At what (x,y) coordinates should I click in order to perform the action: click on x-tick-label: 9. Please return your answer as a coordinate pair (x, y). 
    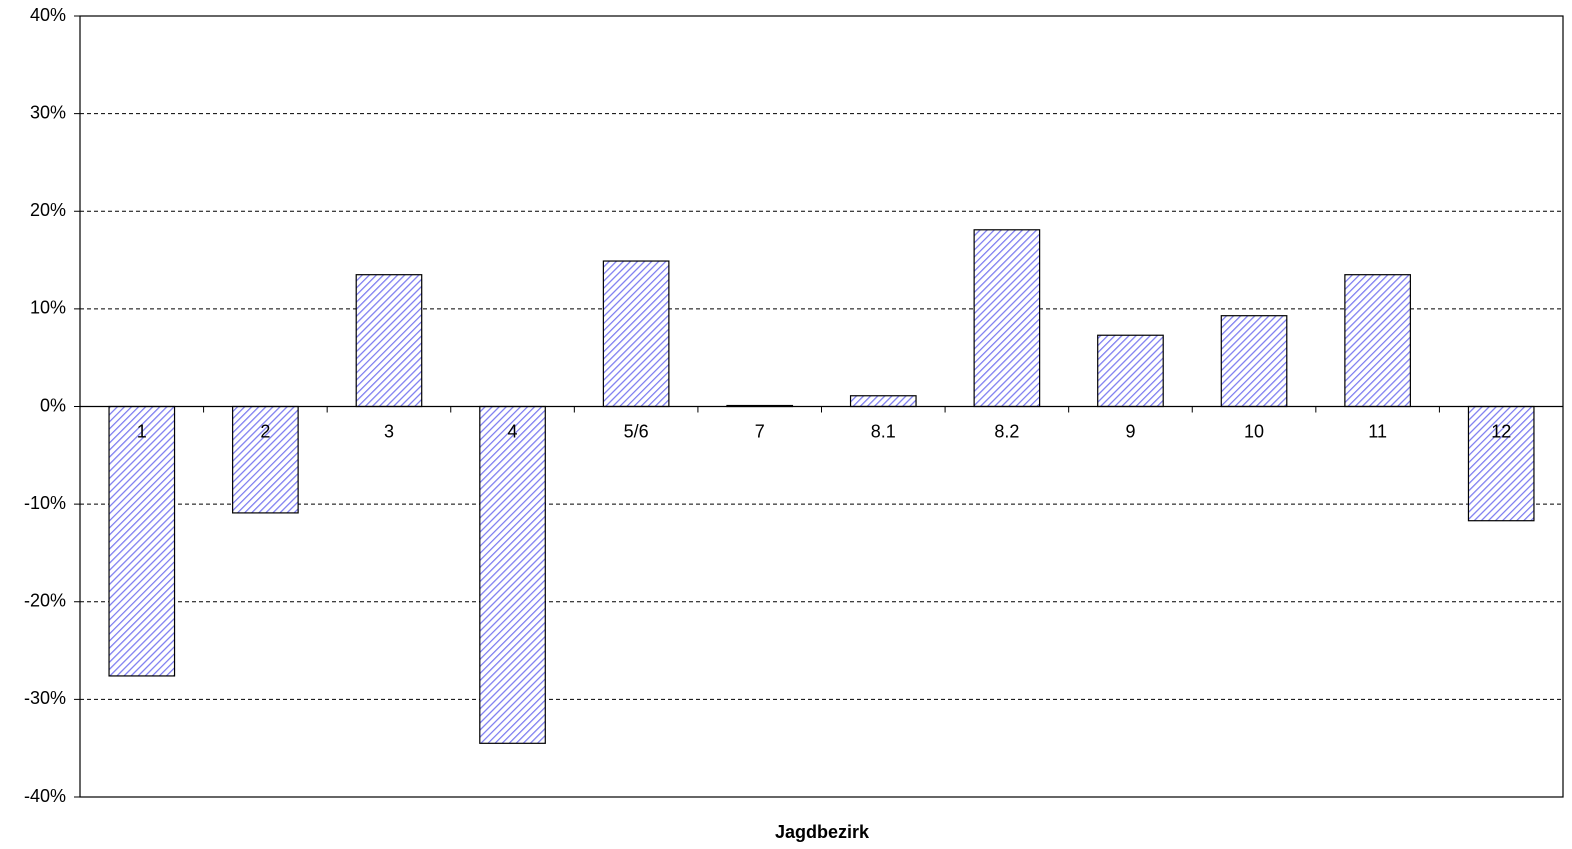
    Looking at the image, I should click on (1130, 431).